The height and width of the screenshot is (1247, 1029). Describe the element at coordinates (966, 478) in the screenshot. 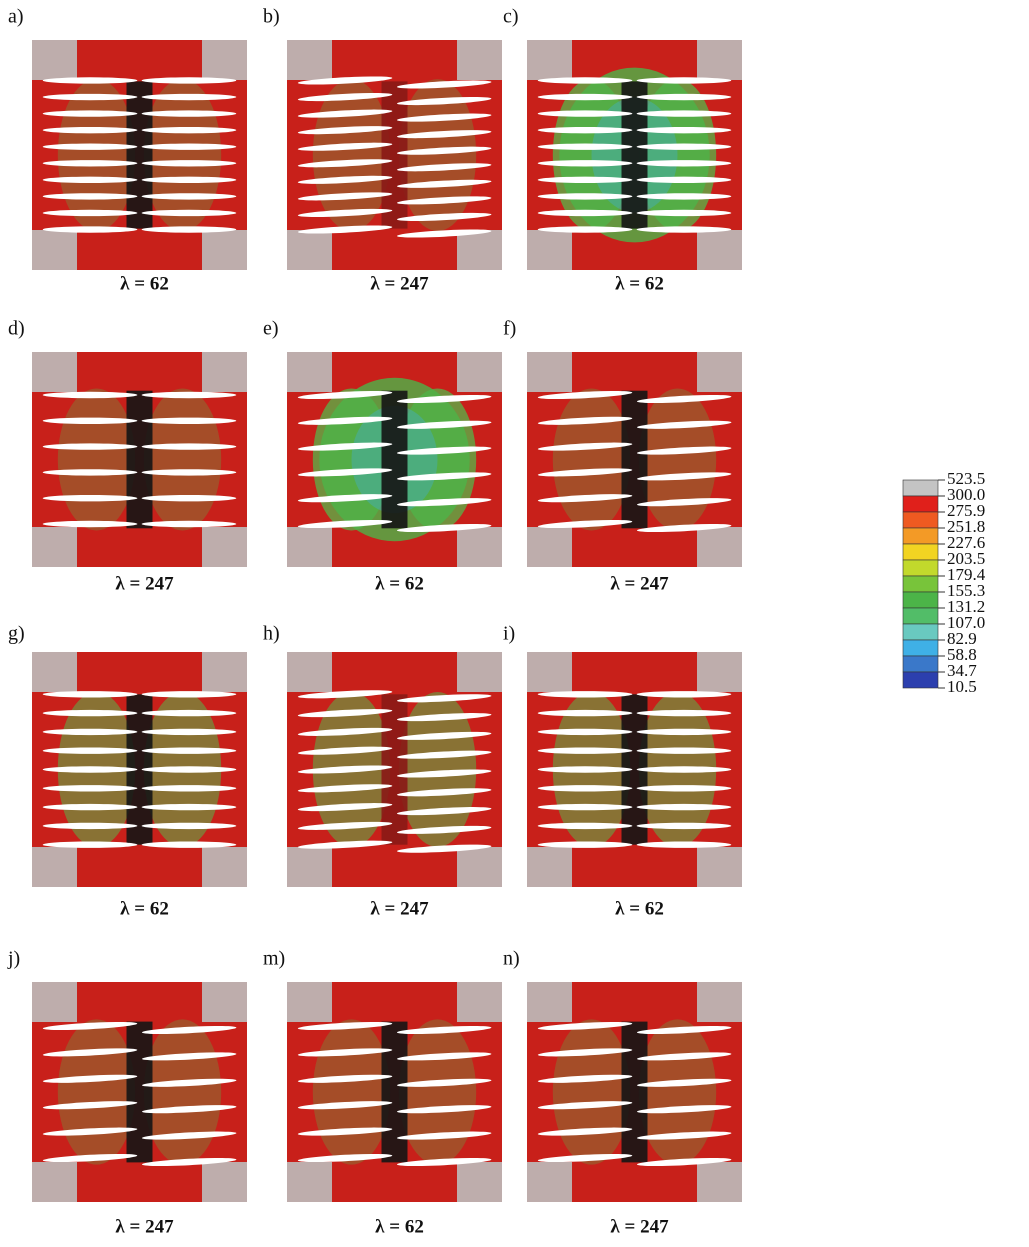

I see `legend-label: 523.5` at that location.